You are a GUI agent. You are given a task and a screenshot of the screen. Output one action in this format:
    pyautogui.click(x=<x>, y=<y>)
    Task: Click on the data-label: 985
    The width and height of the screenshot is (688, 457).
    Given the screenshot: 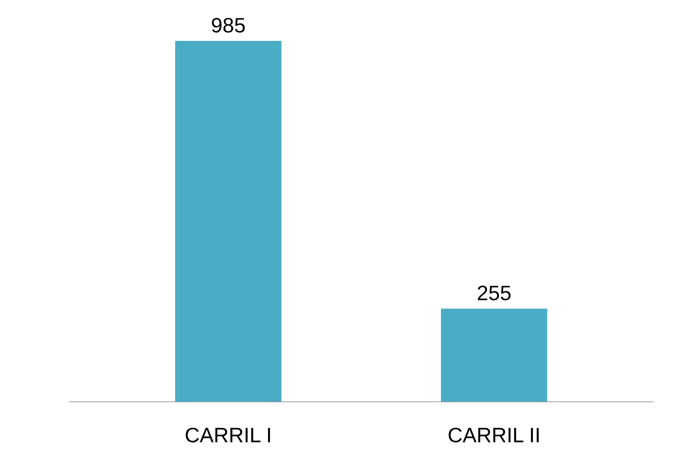 What is the action you would take?
    pyautogui.click(x=228, y=25)
    